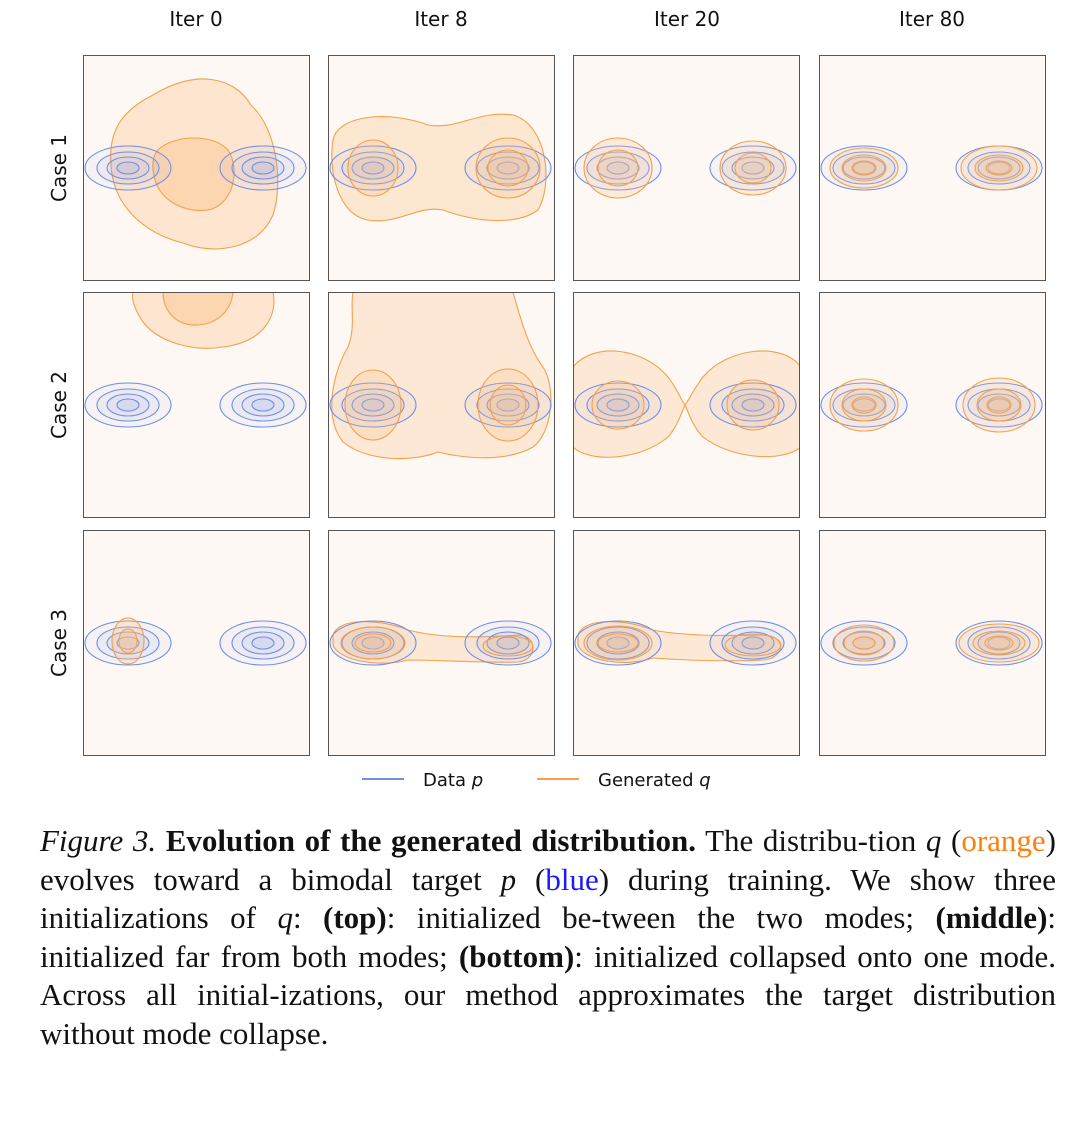  What do you see at coordinates (59, 168) in the screenshot?
I see `row-label-case-1: Case 1` at bounding box center [59, 168].